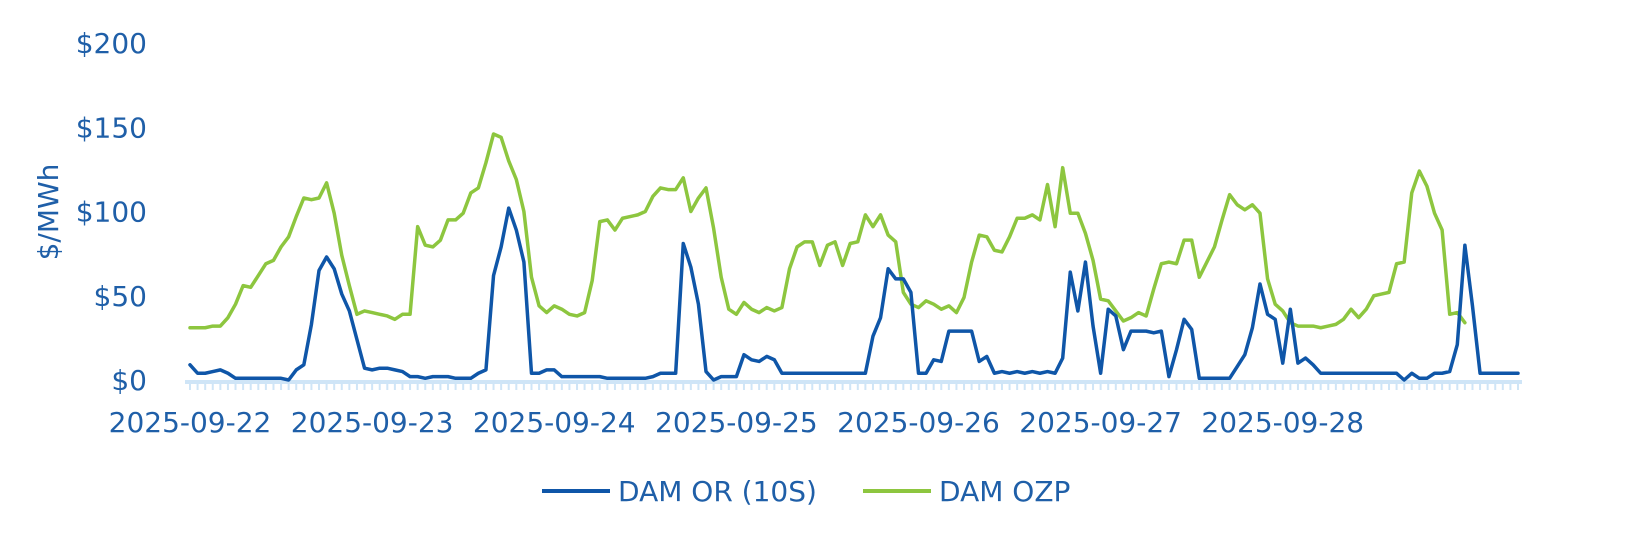 This screenshot has width=1630, height=555. What do you see at coordinates (853, 385) in the screenshot?
I see `x-axis` at bounding box center [853, 385].